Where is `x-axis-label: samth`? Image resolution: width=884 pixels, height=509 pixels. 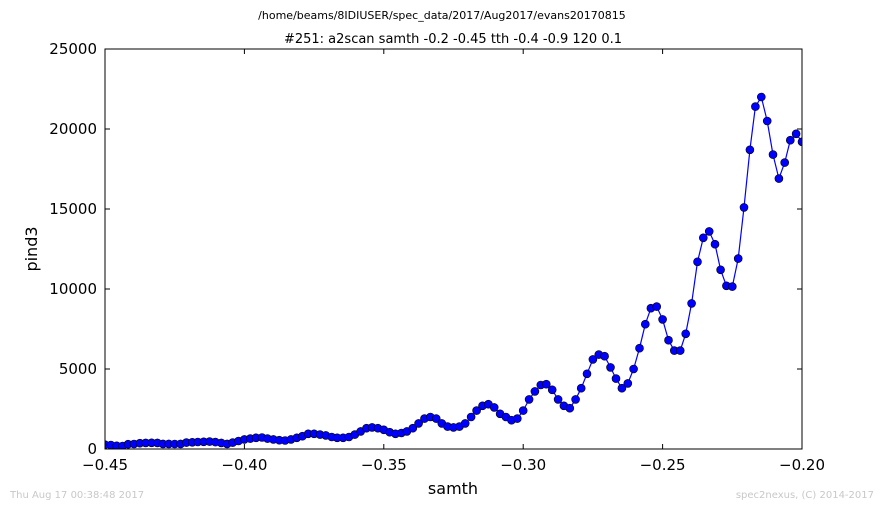
x-axis-label: samth is located at coordinates (453, 488).